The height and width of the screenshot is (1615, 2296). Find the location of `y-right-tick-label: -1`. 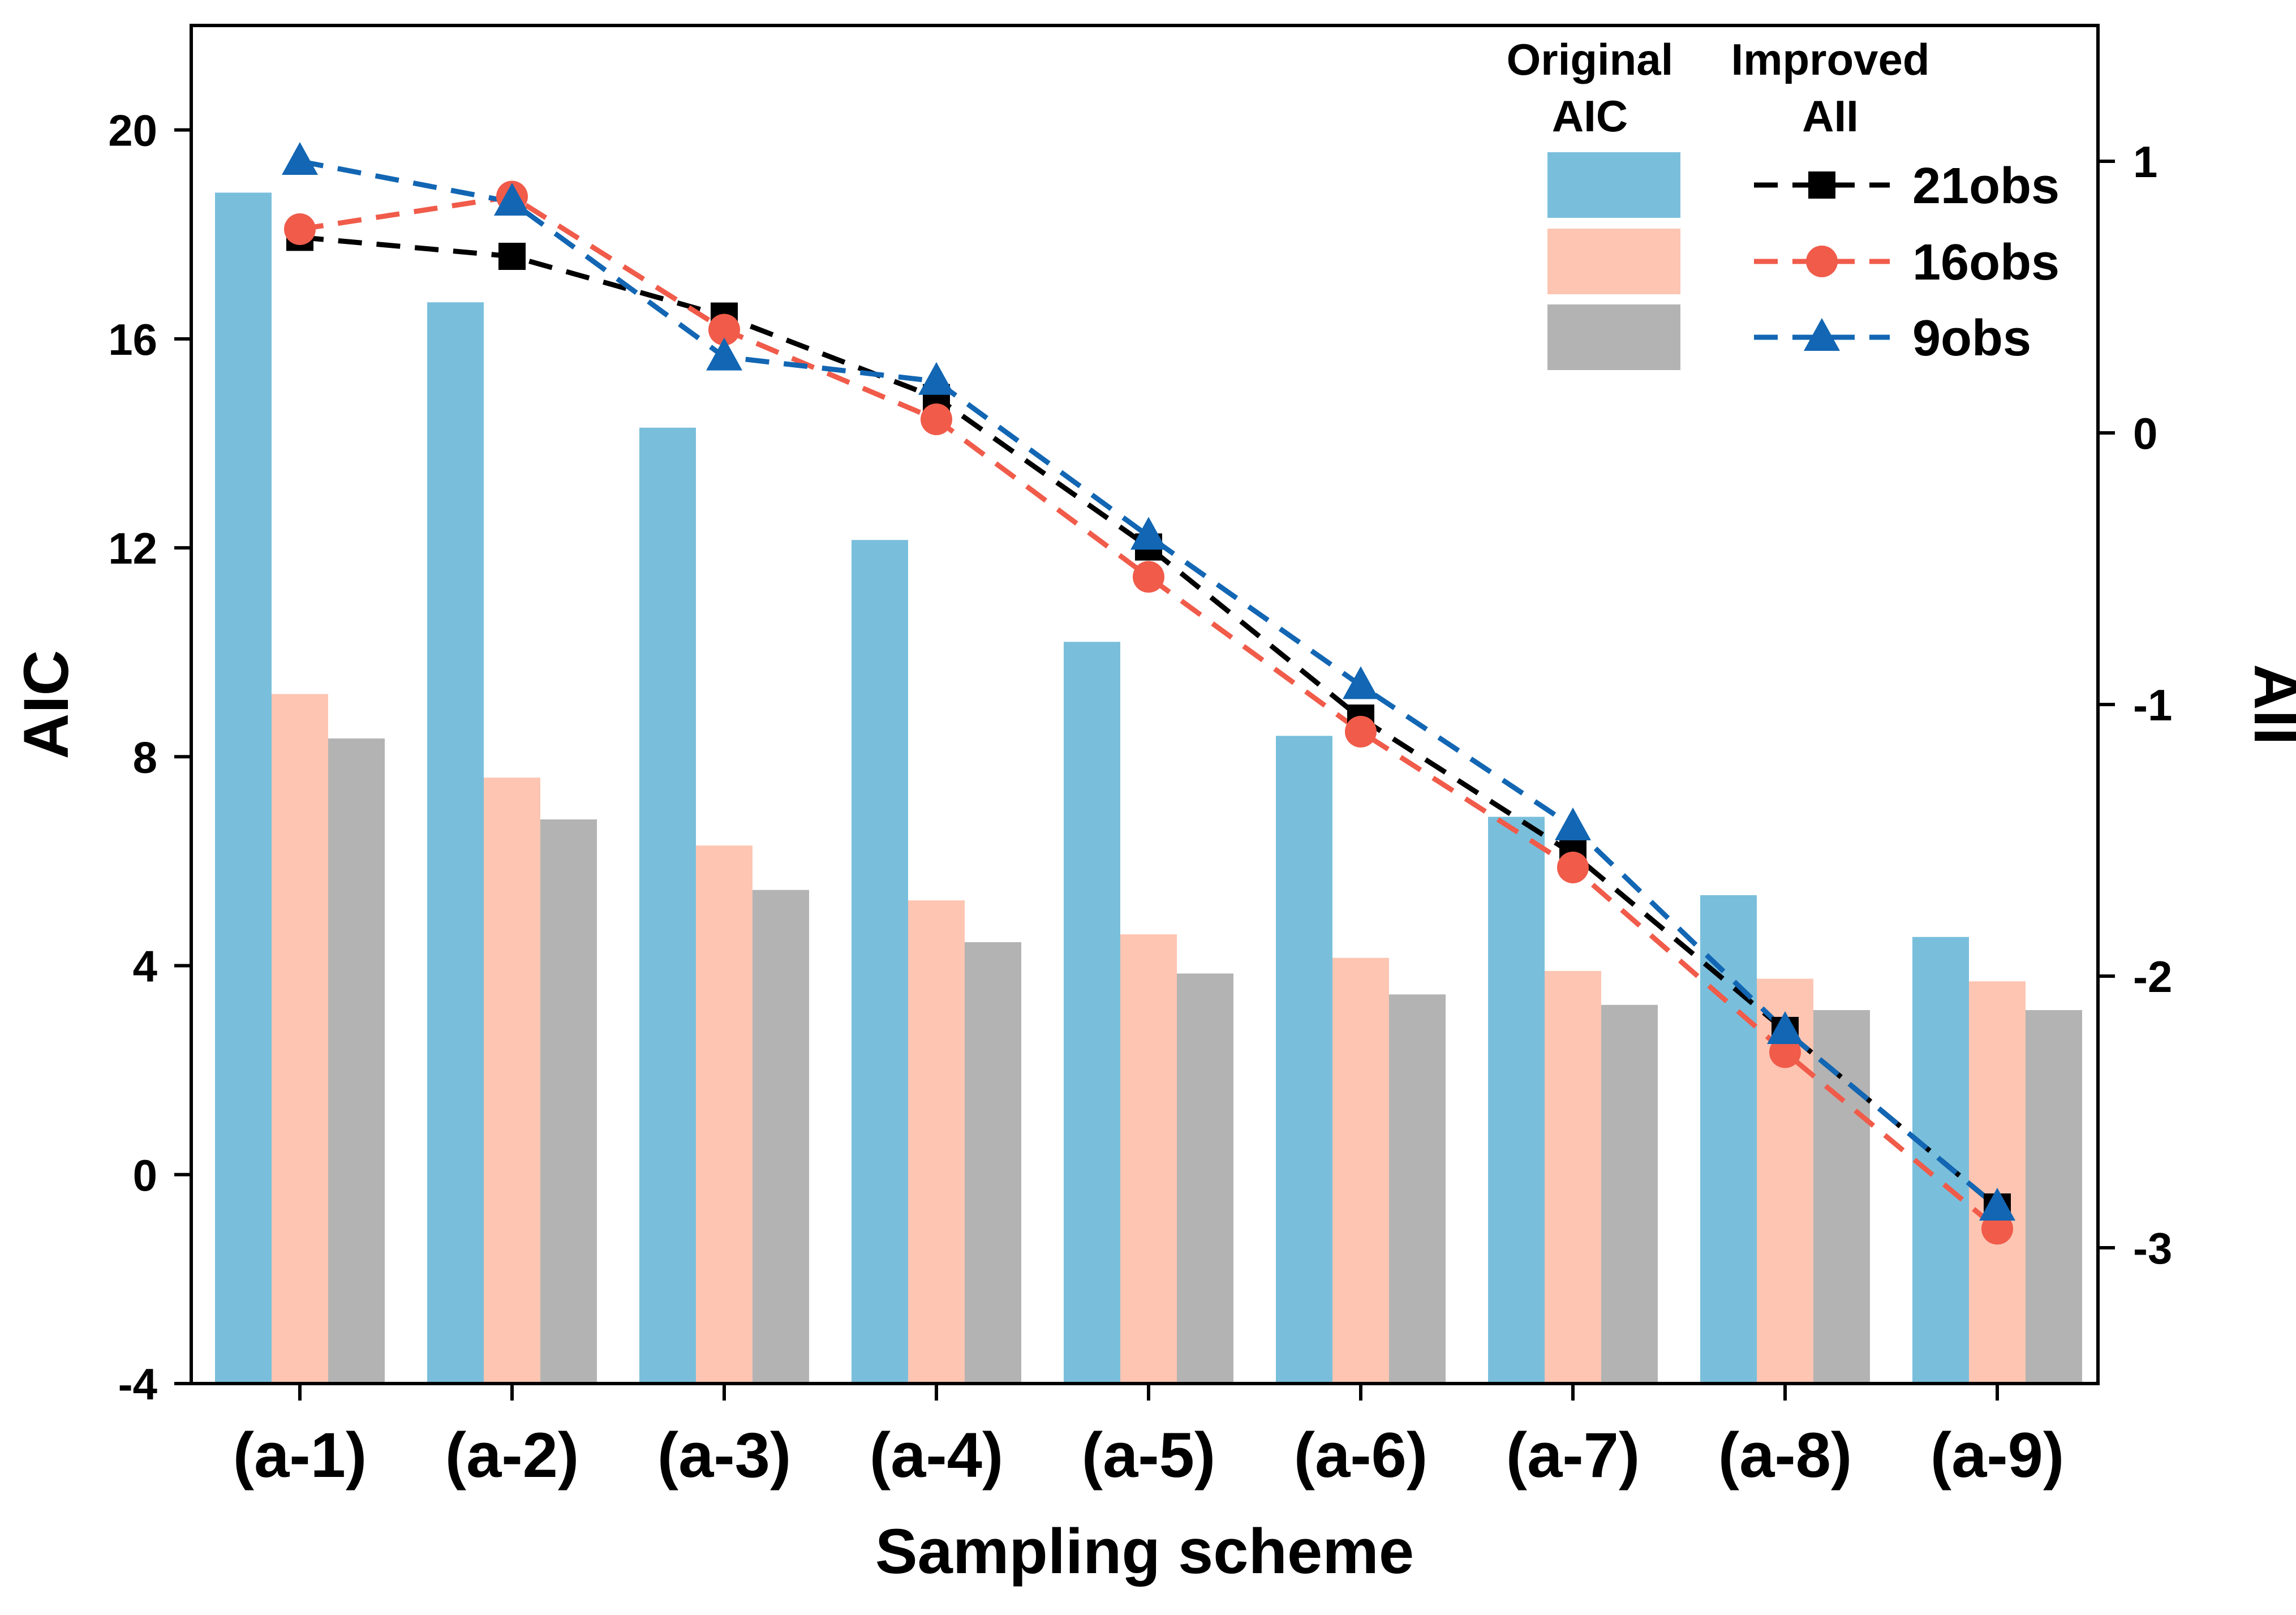

y-right-tick-label: -1 is located at coordinates (2152, 705).